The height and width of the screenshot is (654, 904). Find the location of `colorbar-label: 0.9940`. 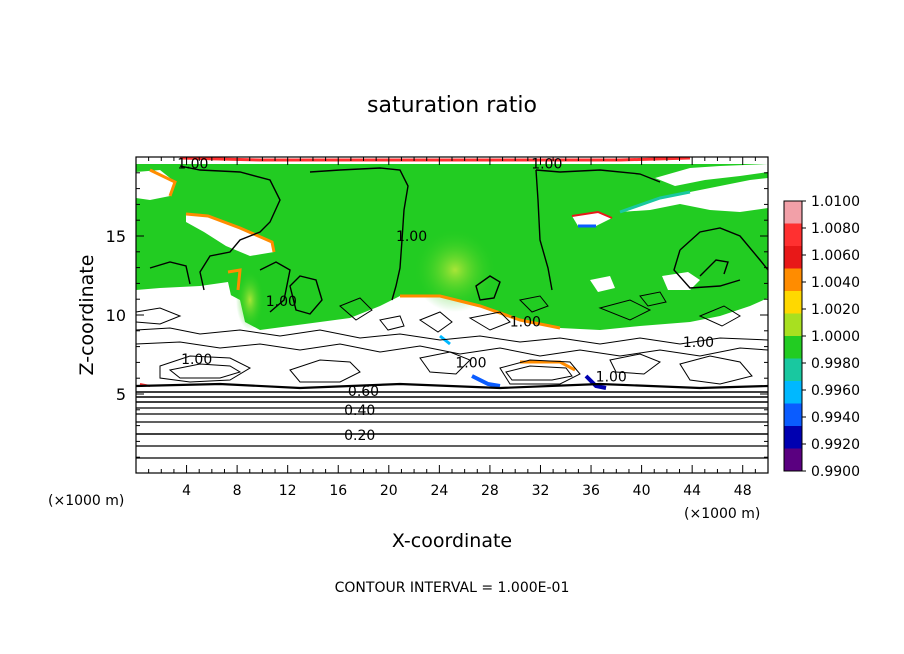

colorbar-label: 0.9940 is located at coordinates (835, 418).